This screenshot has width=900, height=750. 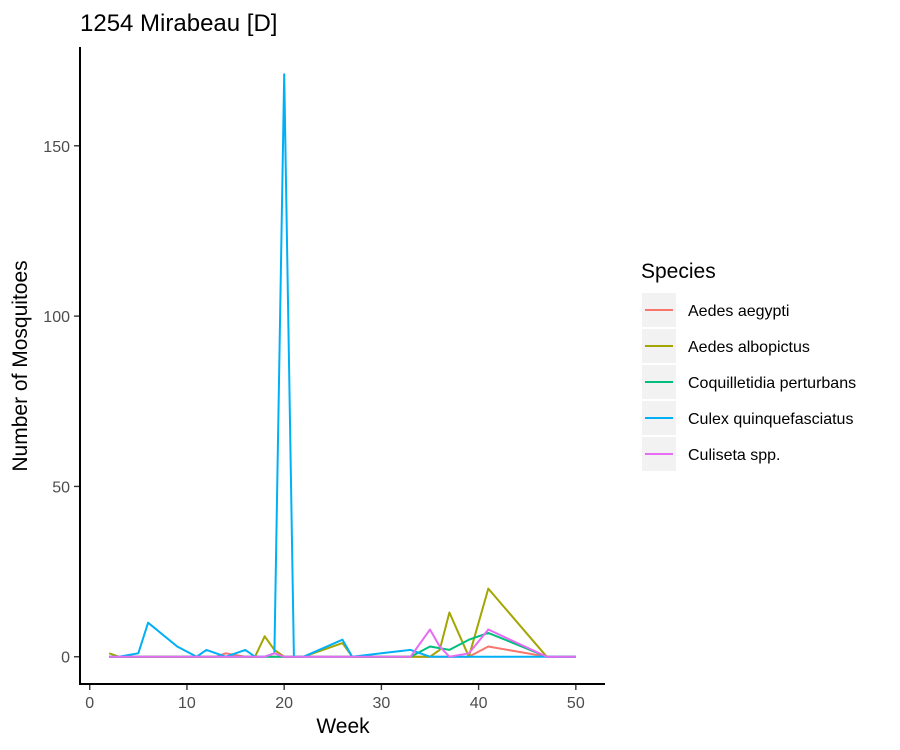 I want to click on y-tick-label-0: 0, so click(x=65, y=658).